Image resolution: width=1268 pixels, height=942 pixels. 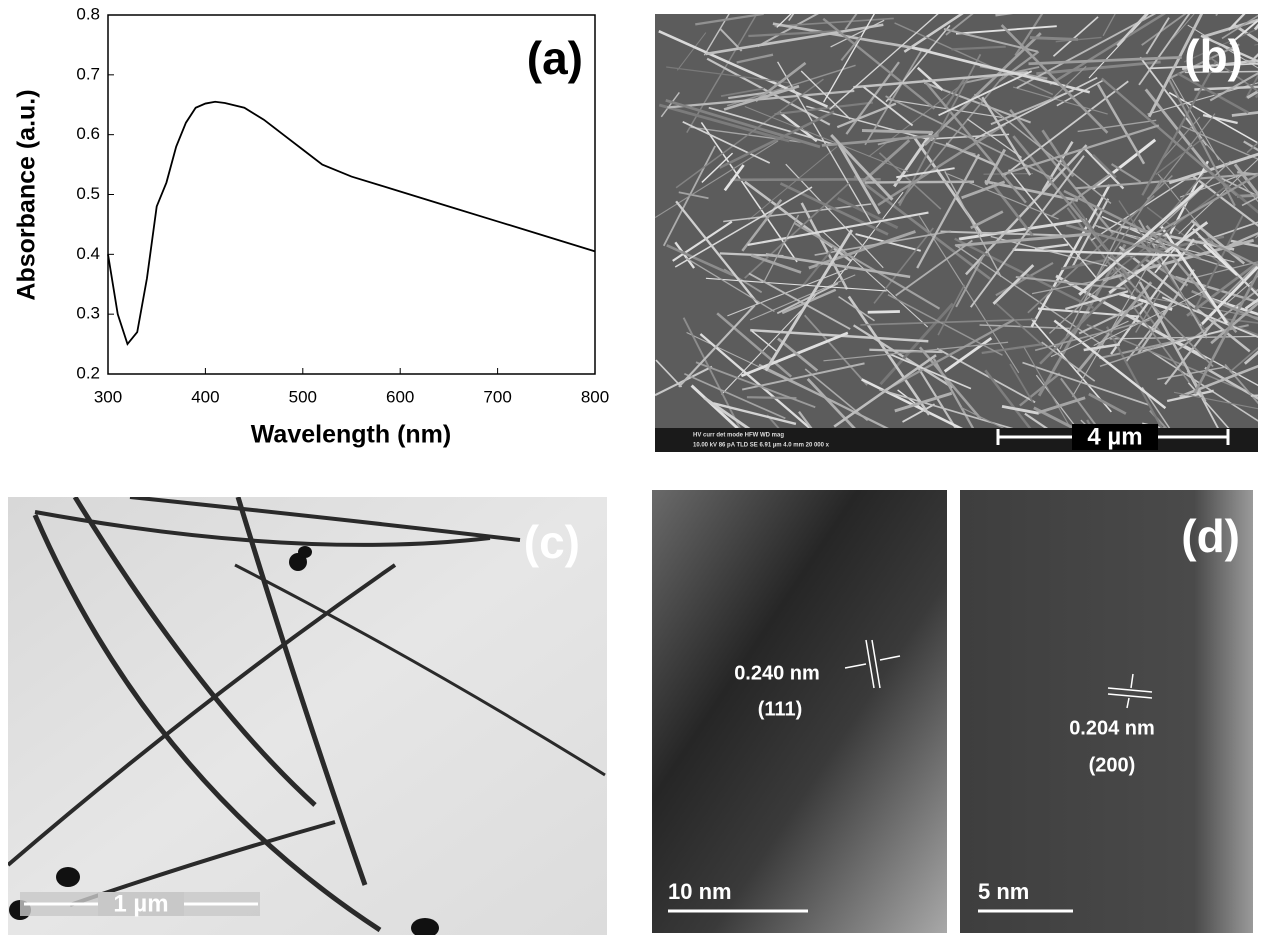 What do you see at coordinates (88, 193) in the screenshot?
I see `y-tick-label: 0.5` at bounding box center [88, 193].